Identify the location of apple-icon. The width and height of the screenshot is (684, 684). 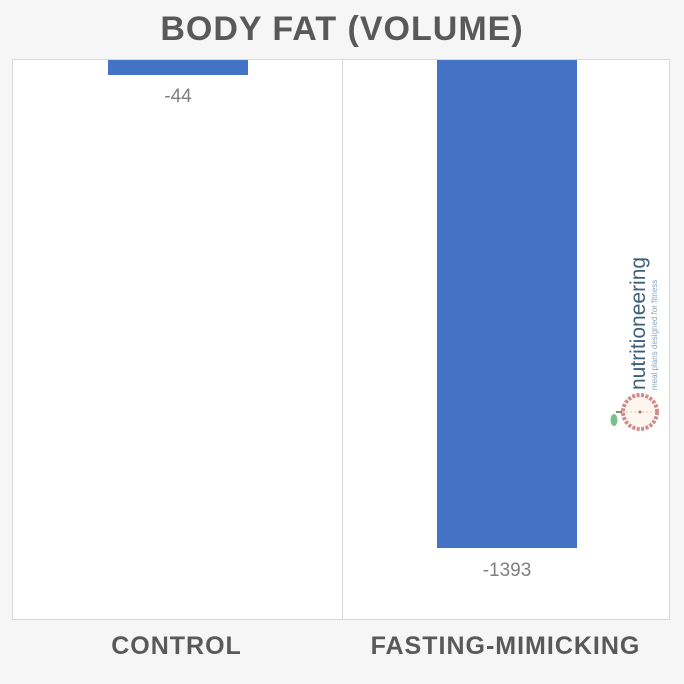
(634, 412).